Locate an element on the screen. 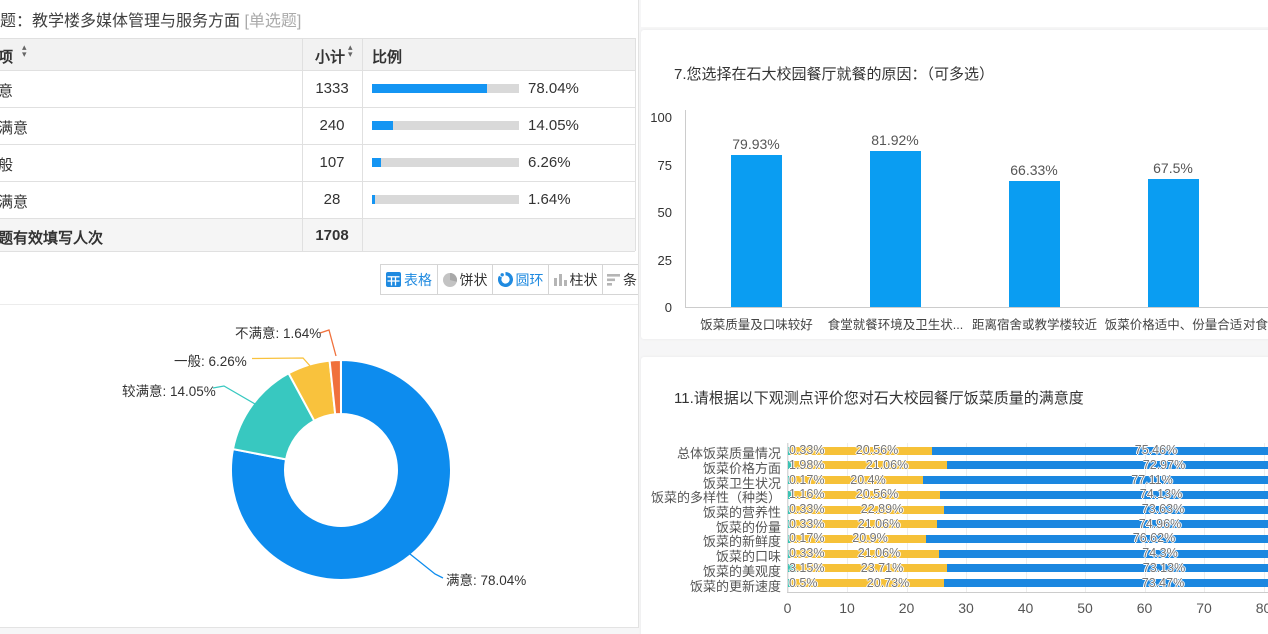 This screenshot has width=1268, height=634. svg-text: 较满意: 14.05% is located at coordinates (169, 391).